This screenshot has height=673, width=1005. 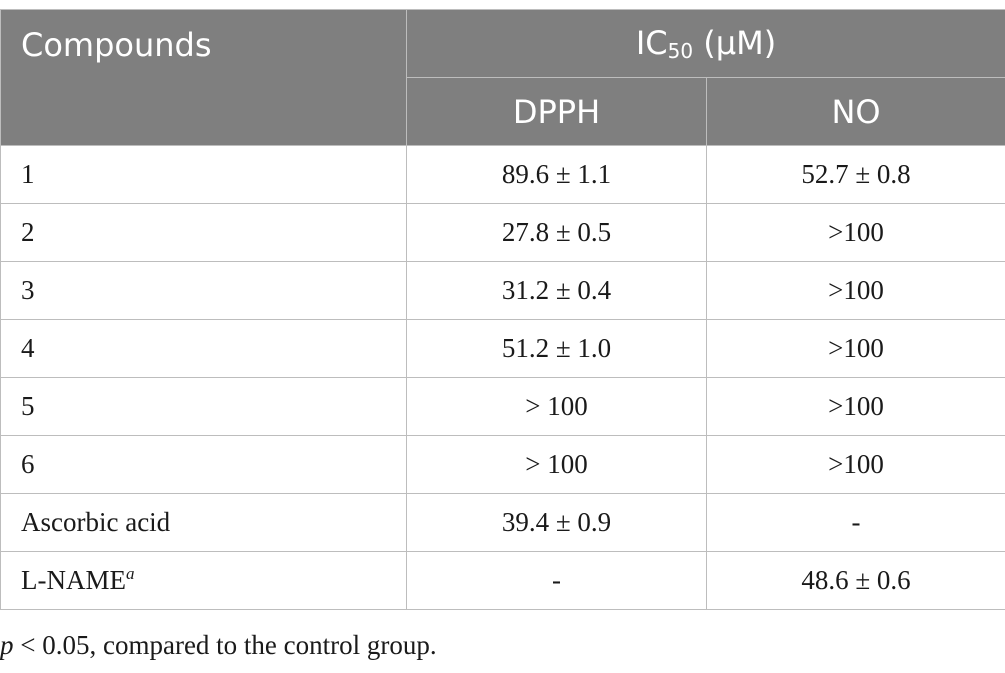 I want to click on compound-name-cell: 5, so click(x=203, y=406).